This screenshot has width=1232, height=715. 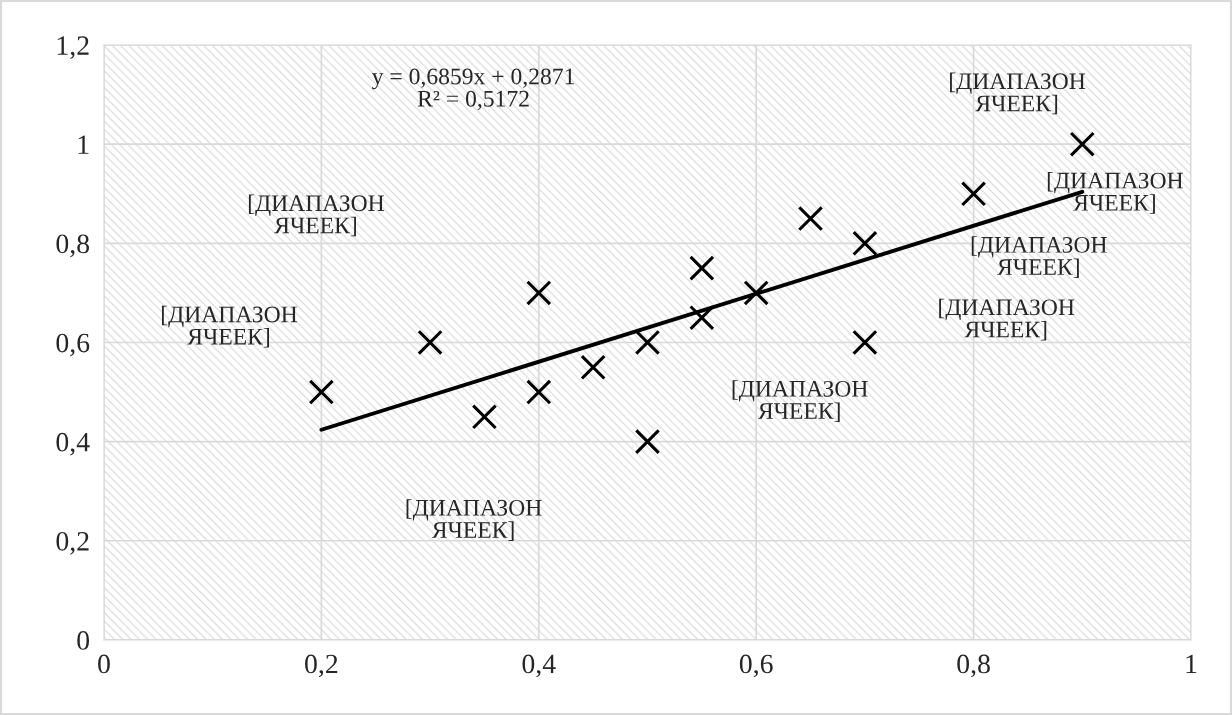 What do you see at coordinates (73, 444) in the screenshot?
I see `y-tick-label: 0,4` at bounding box center [73, 444].